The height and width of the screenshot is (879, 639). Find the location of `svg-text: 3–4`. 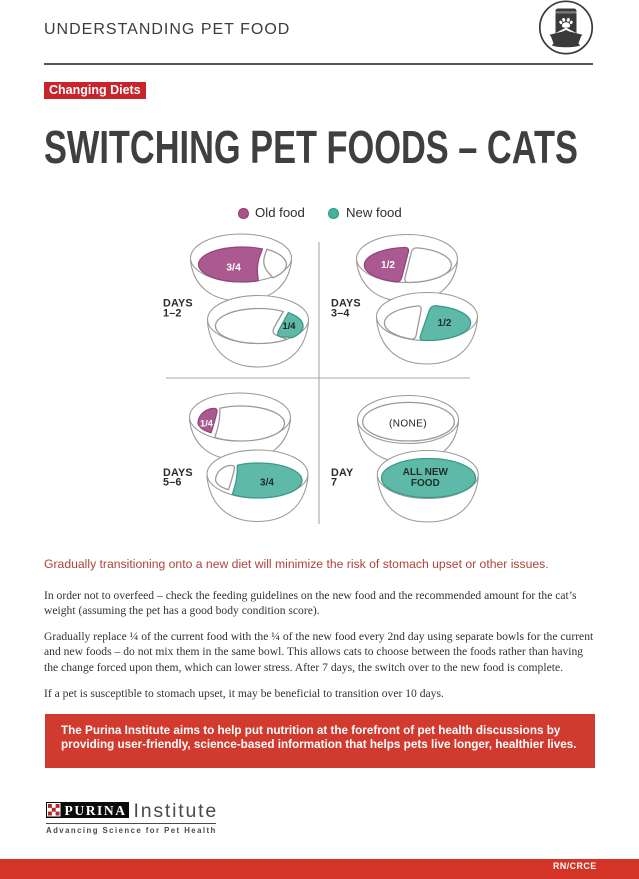

svg-text: 3–4 is located at coordinates (340, 313).